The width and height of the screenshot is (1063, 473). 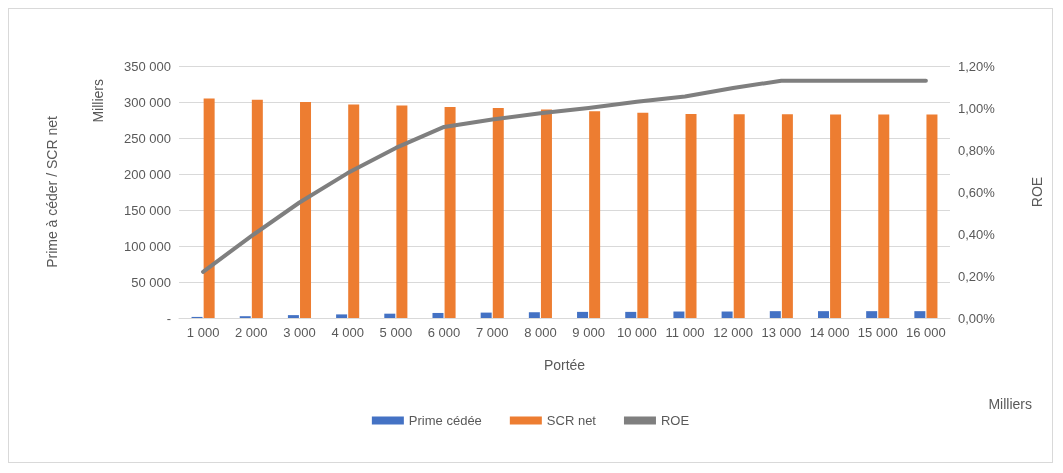 I want to click on y-tick-label: -, so click(x=168, y=318).